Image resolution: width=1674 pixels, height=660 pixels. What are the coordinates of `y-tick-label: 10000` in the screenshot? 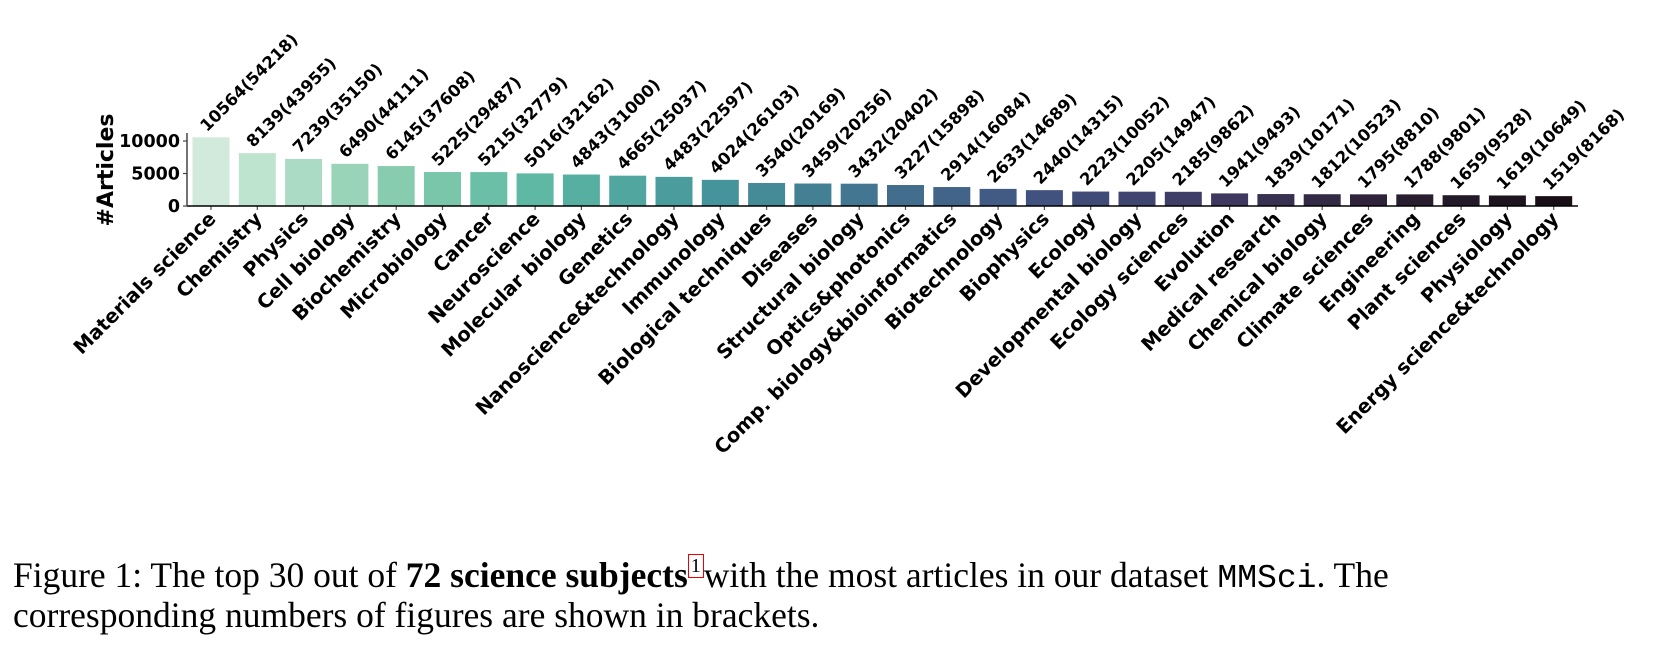 It's located at (149, 142).